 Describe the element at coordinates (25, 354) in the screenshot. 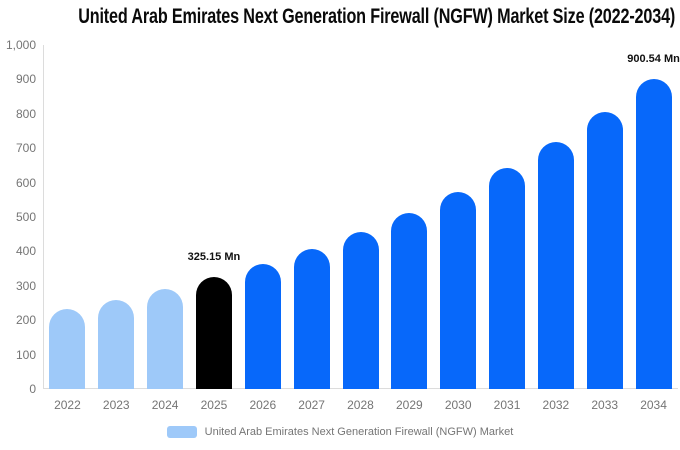

I see `y-axis-tick-label: 100` at that location.